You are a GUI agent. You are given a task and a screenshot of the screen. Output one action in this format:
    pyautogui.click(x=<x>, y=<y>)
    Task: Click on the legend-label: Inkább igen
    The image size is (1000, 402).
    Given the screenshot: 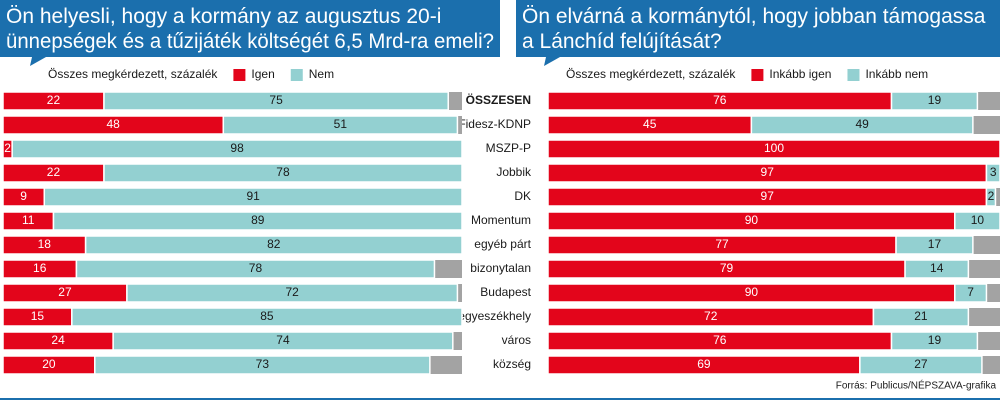 What is the action you would take?
    pyautogui.click(x=800, y=74)
    